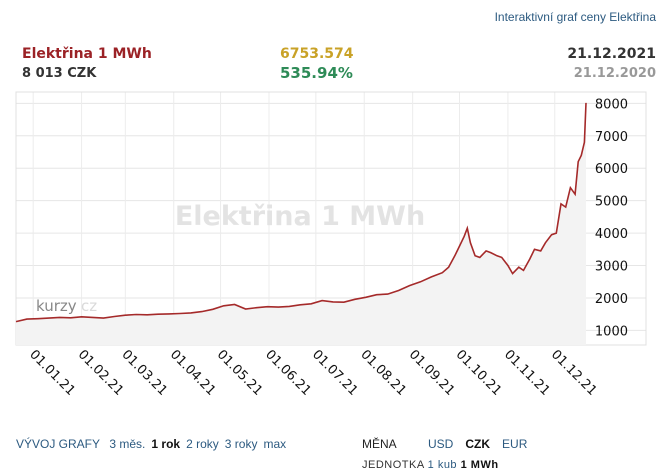  Describe the element at coordinates (317, 54) in the screenshot. I see `current-price: 6753.574` at that location.